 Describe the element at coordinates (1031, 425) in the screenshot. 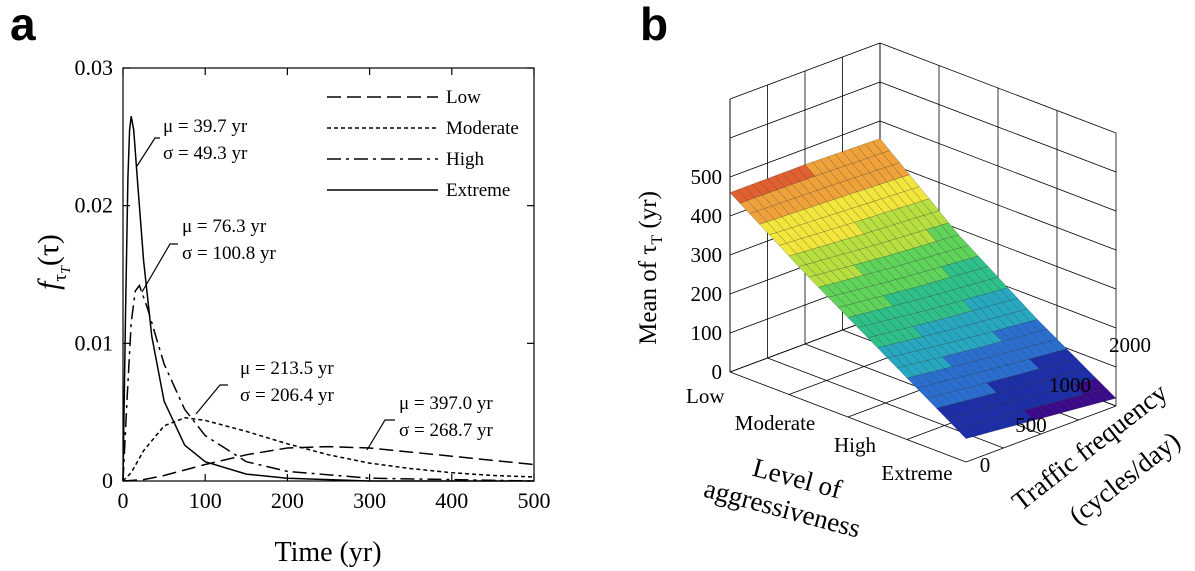

I see `y-tick-label: 500` at that location.